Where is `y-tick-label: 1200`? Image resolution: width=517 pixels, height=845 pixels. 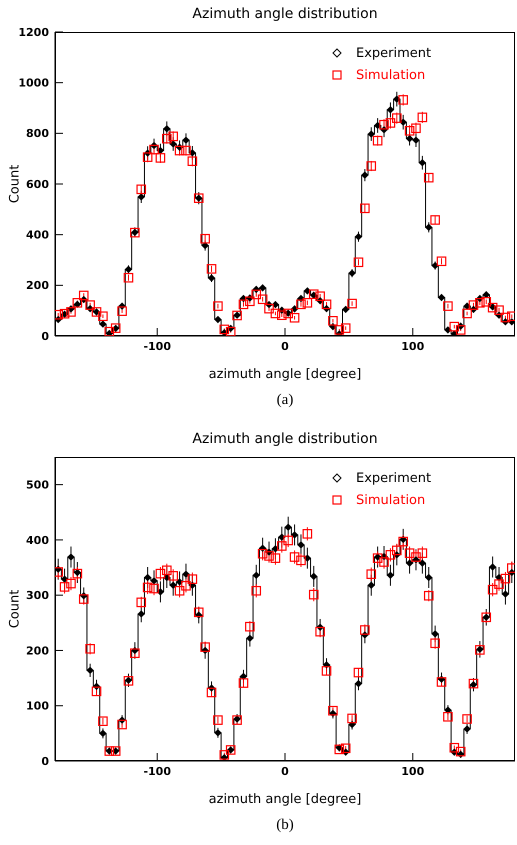 y-tick-label: 1200 is located at coordinates (34, 32).